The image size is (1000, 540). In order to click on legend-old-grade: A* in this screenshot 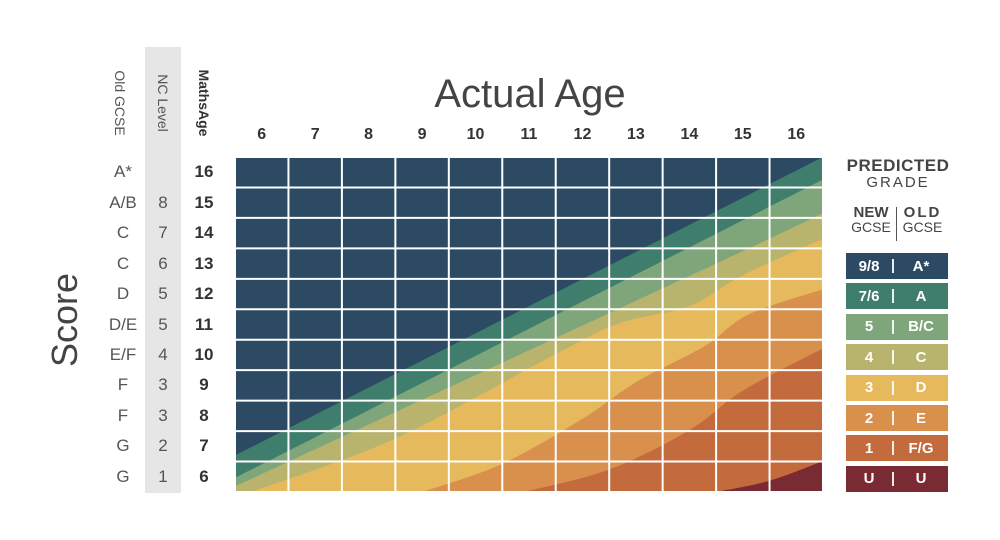, I will do `click(921, 266)`.